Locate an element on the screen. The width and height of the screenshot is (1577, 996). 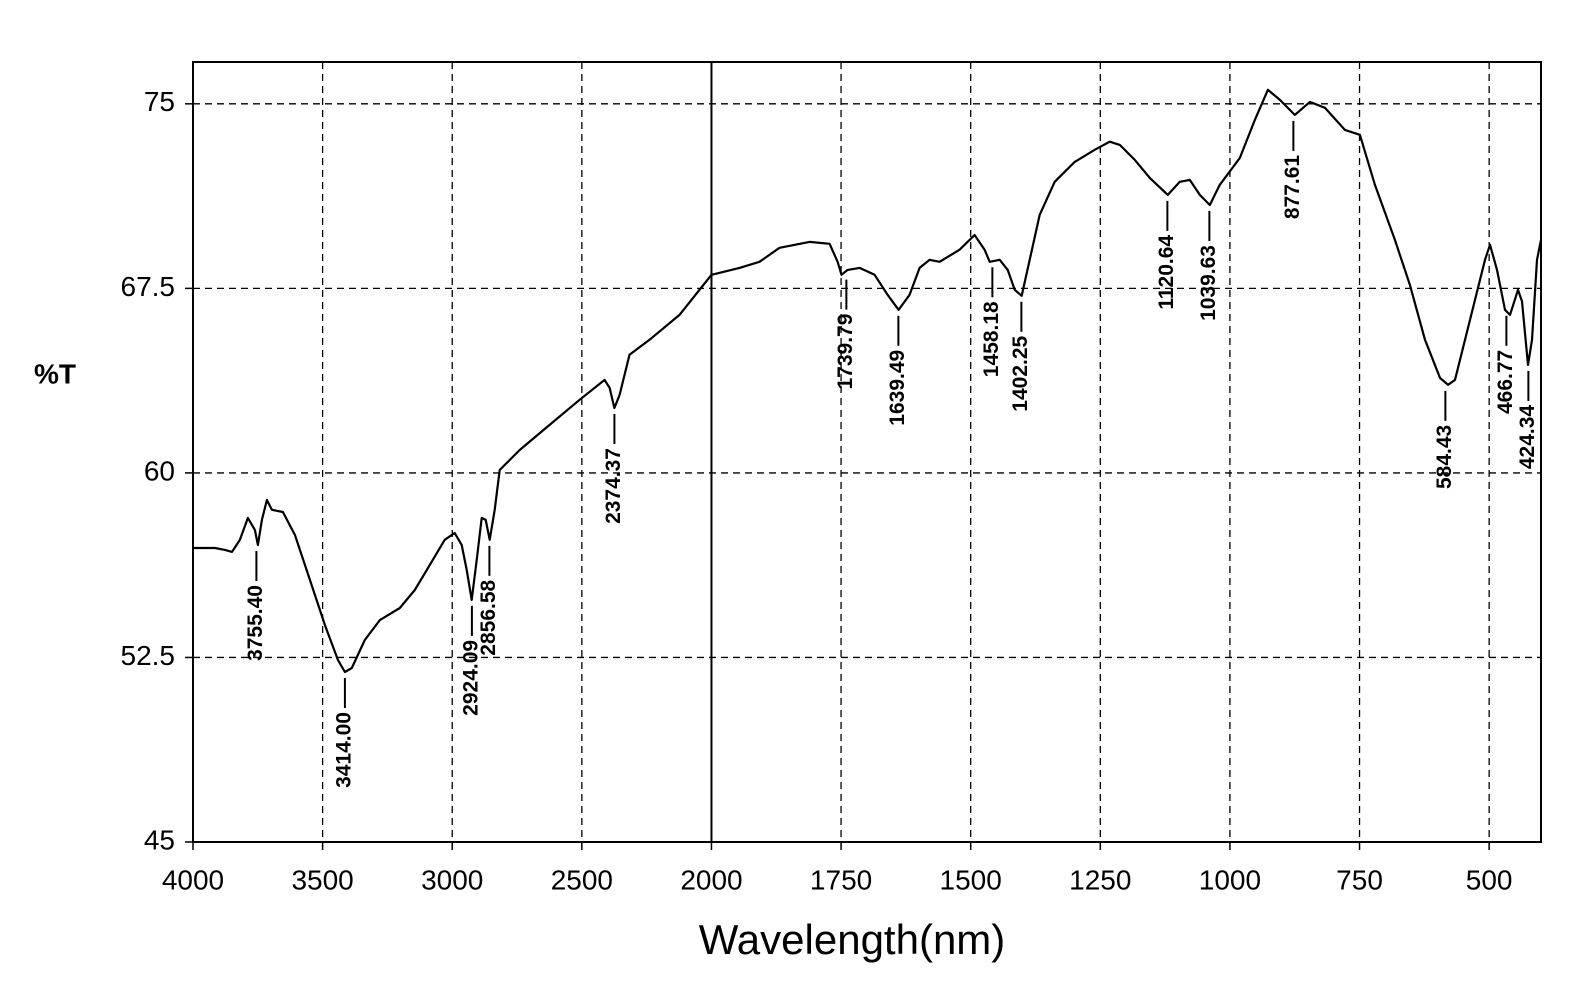
y-tick-label: 75 is located at coordinates (159, 101).